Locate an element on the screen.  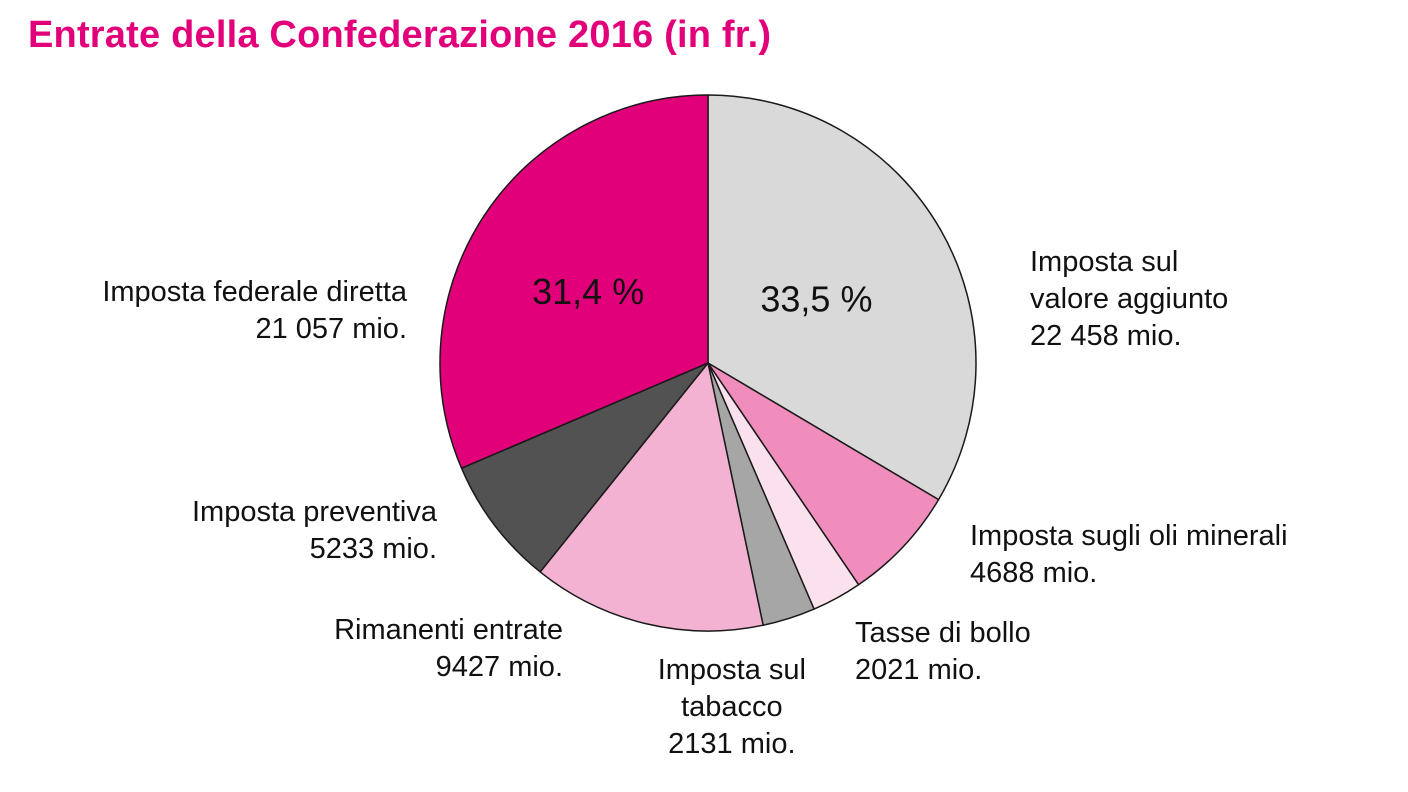
label-bollo-line1: Tasse di bollo is located at coordinates (943, 633).